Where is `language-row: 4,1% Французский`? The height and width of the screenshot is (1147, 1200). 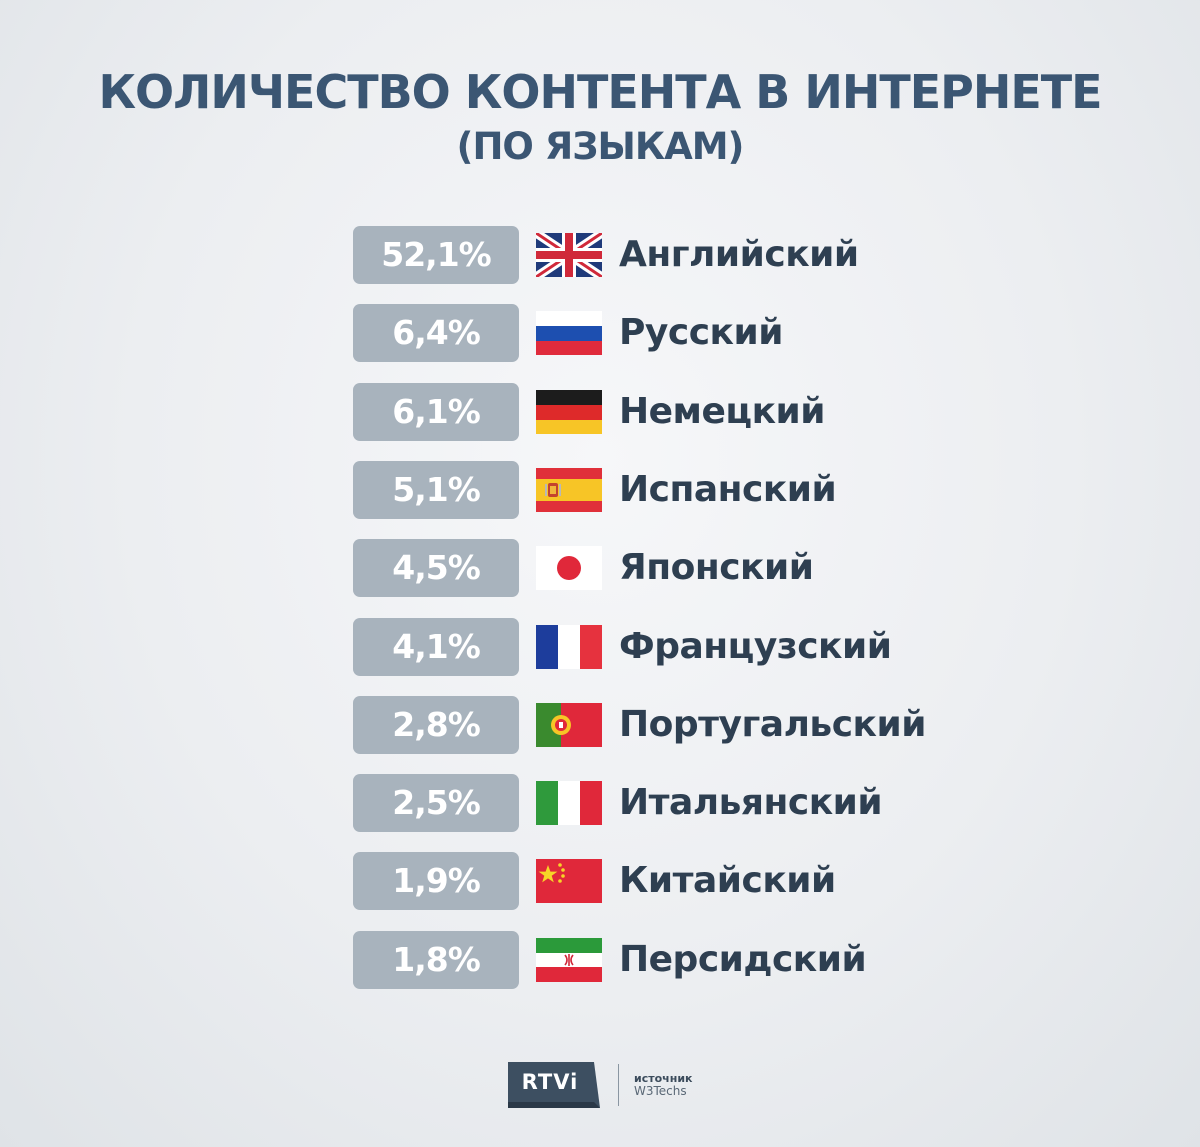 language-row: 4,1% Французский is located at coordinates (653, 647).